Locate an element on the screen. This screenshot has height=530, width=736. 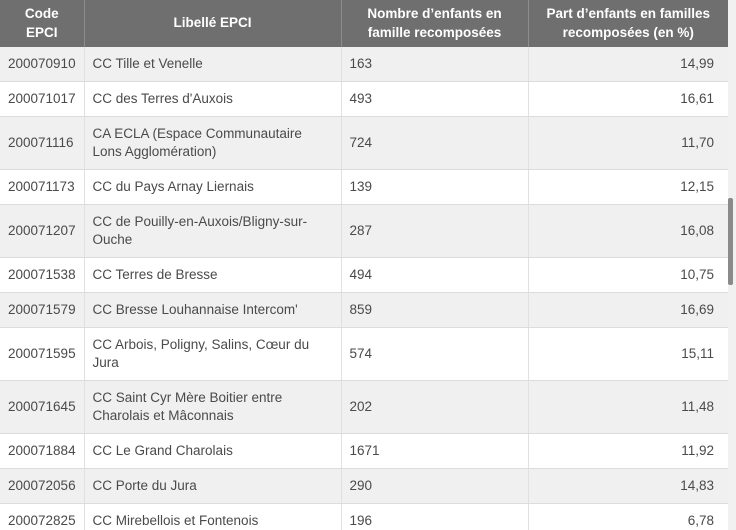
cell-part: 15,11 is located at coordinates (627, 354).